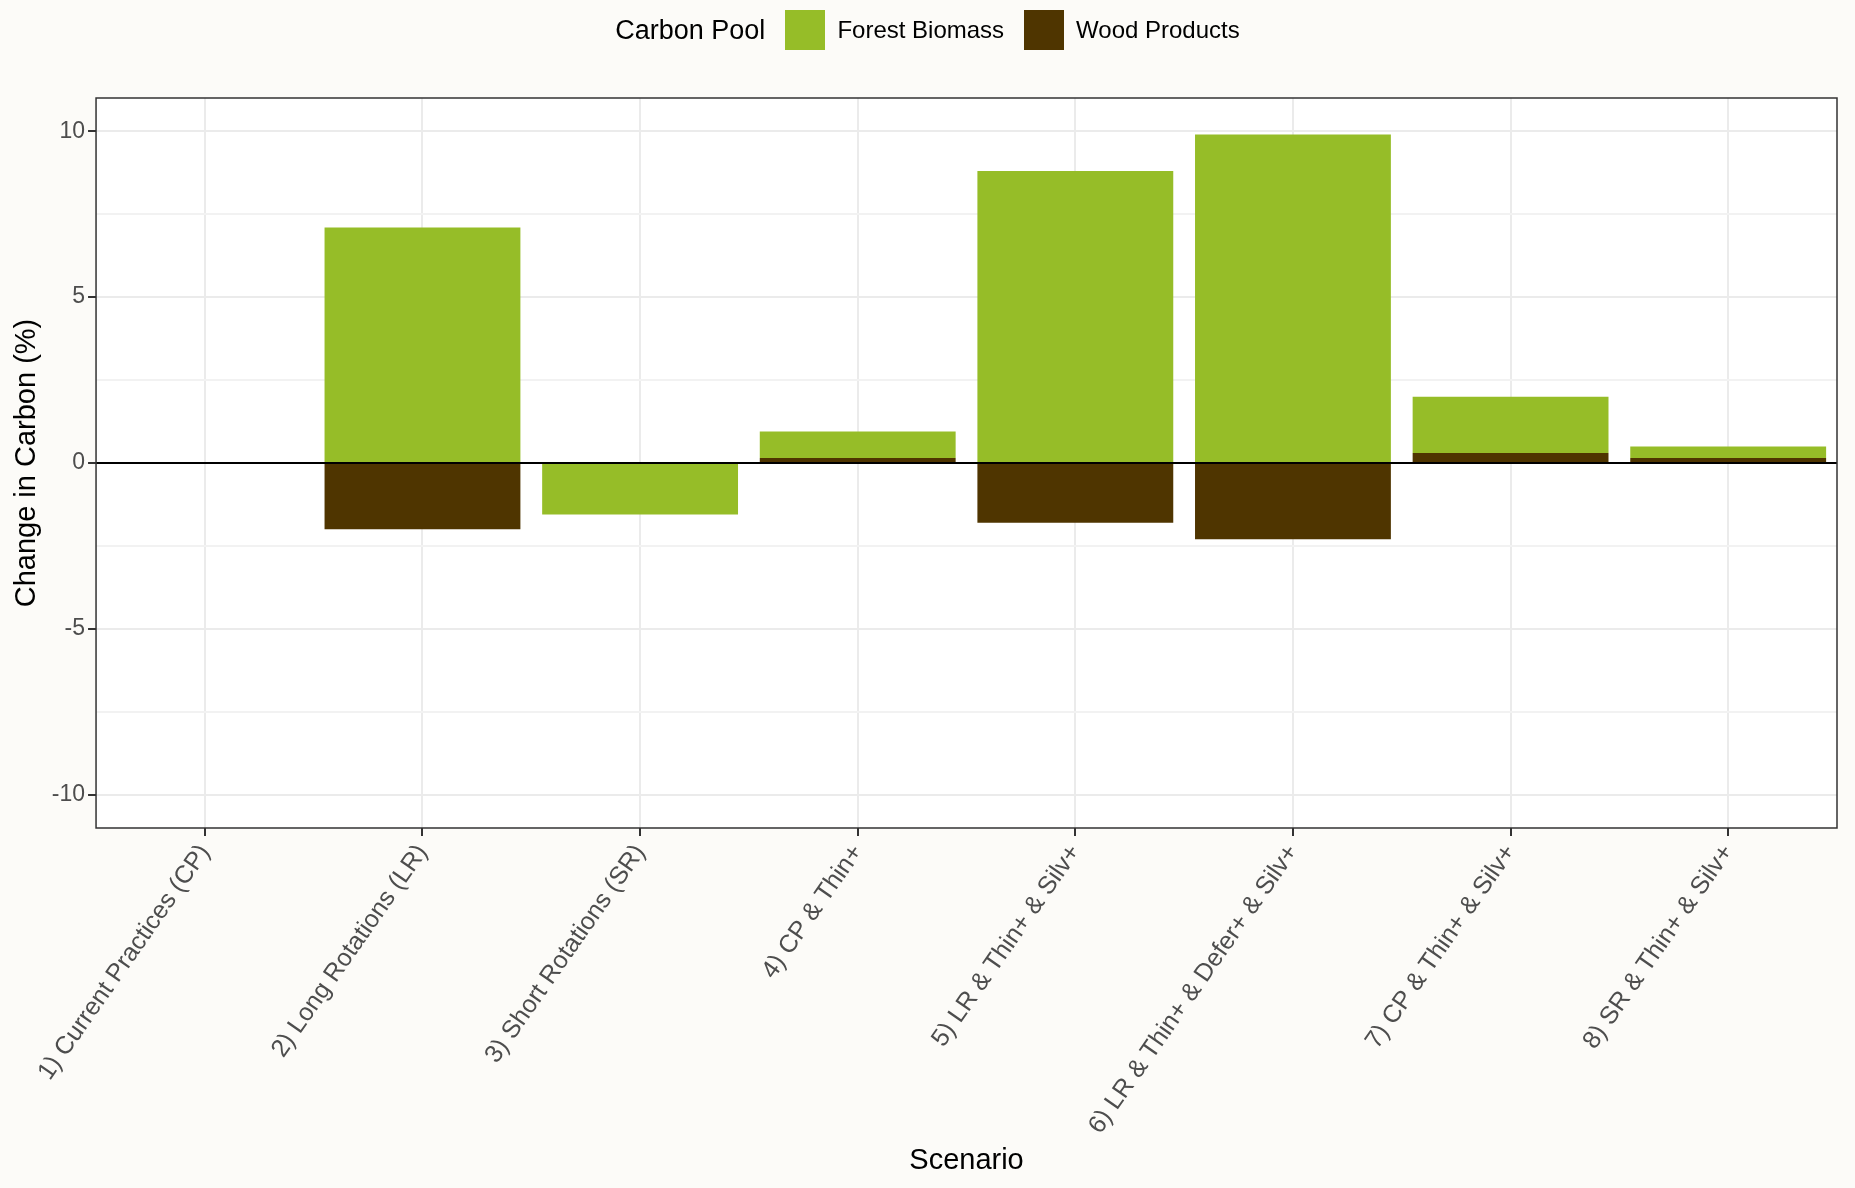  What do you see at coordinates (921, 30) in the screenshot?
I see `legend-label: Forest Biomass` at bounding box center [921, 30].